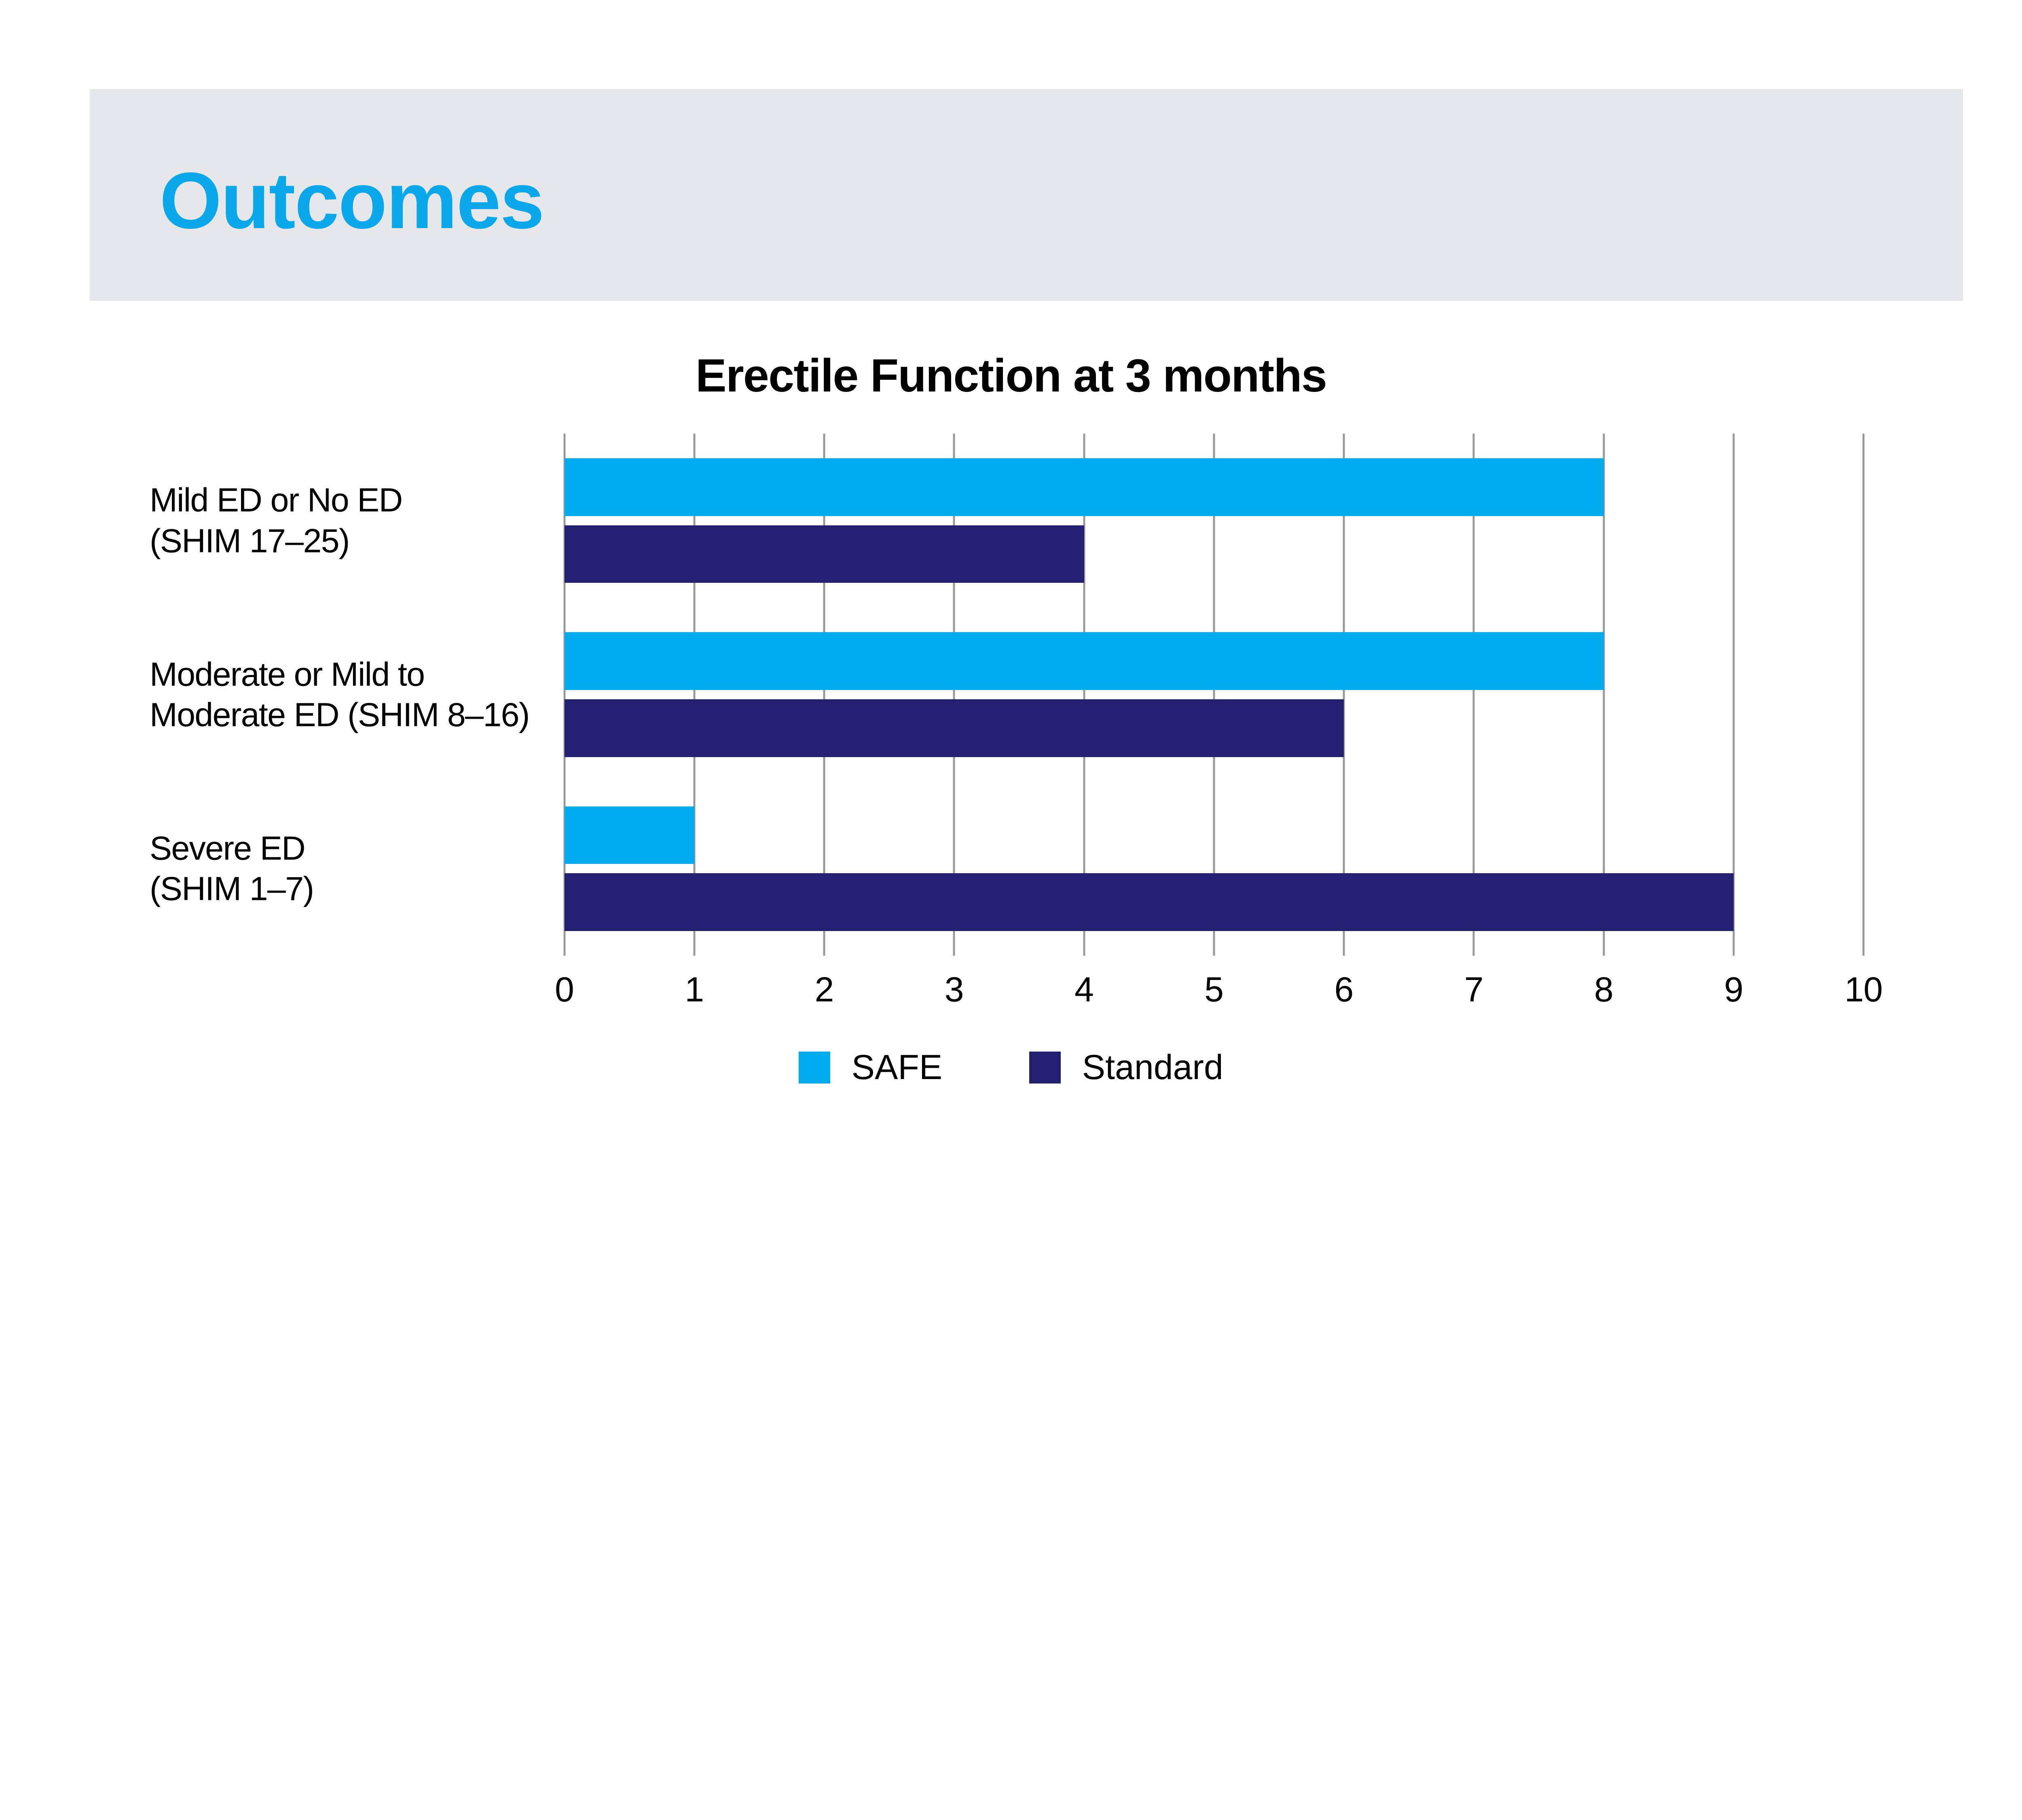 The image size is (2022, 1820). What do you see at coordinates (352, 200) in the screenshot?
I see `page-title: Outcomes` at bounding box center [352, 200].